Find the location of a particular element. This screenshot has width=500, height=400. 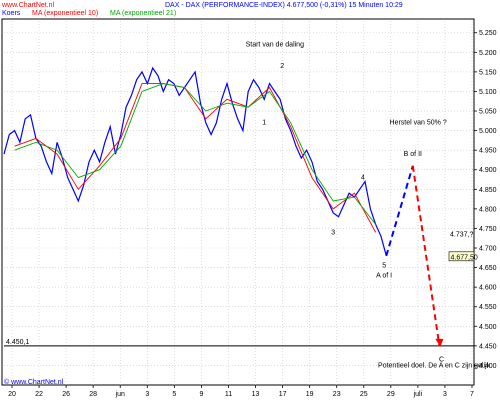

y-tick-label: 4.950 is located at coordinates (488, 151).